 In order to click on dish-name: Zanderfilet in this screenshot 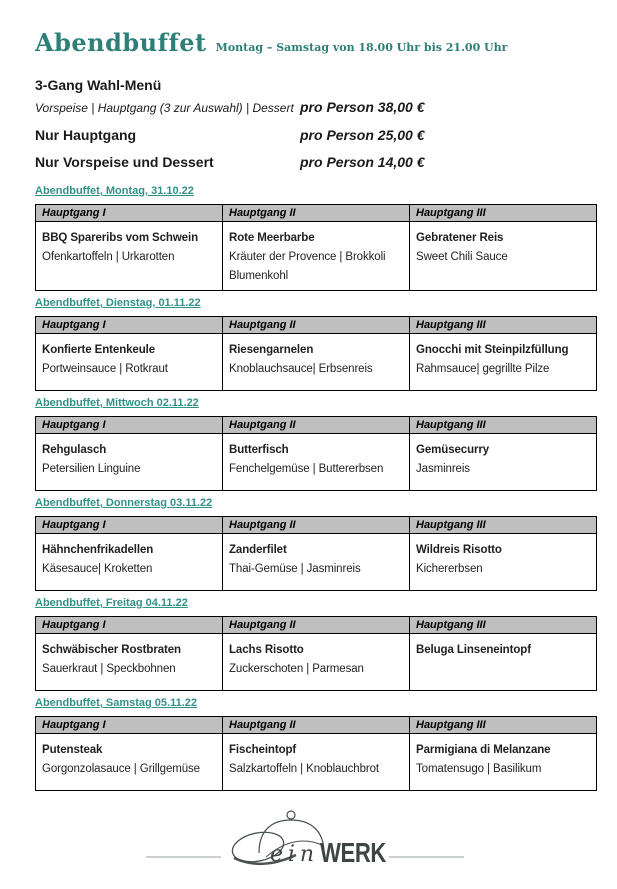, I will do `click(258, 550)`.